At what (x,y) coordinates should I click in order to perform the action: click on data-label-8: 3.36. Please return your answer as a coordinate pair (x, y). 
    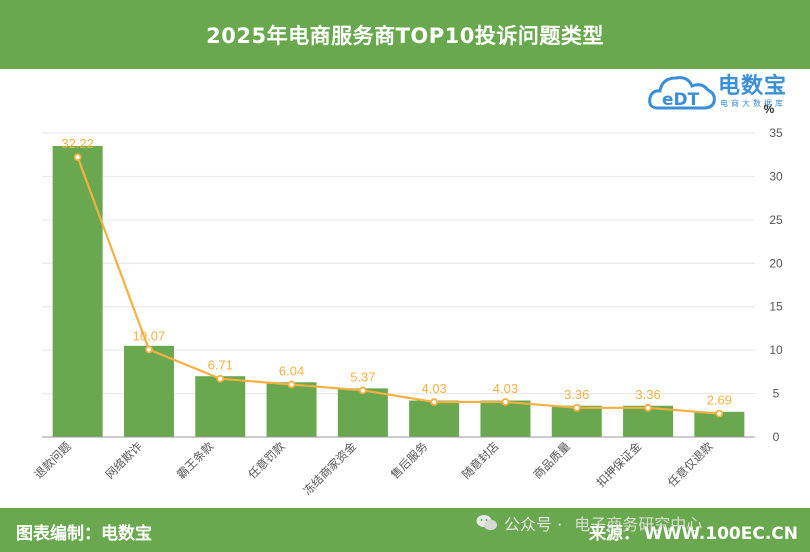
    Looking at the image, I should click on (647, 394).